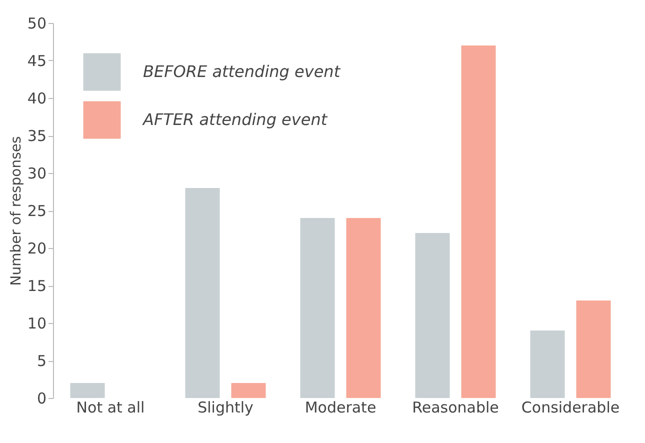  I want to click on x-tick-label: Considerable, so click(570, 407).